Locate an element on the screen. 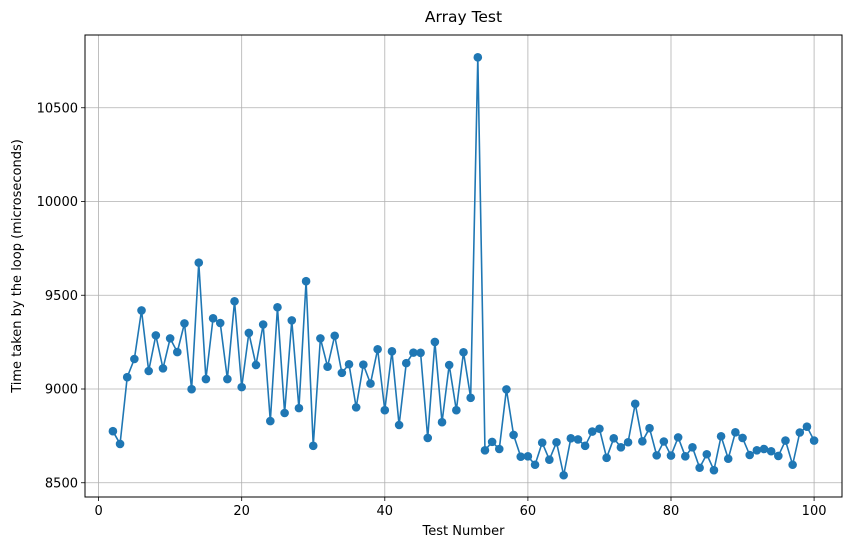 Image resolution: width=868 pixels, height=547 pixels. x-axis-ticks: 0 20 40 60 80 100 is located at coordinates (460, 508).